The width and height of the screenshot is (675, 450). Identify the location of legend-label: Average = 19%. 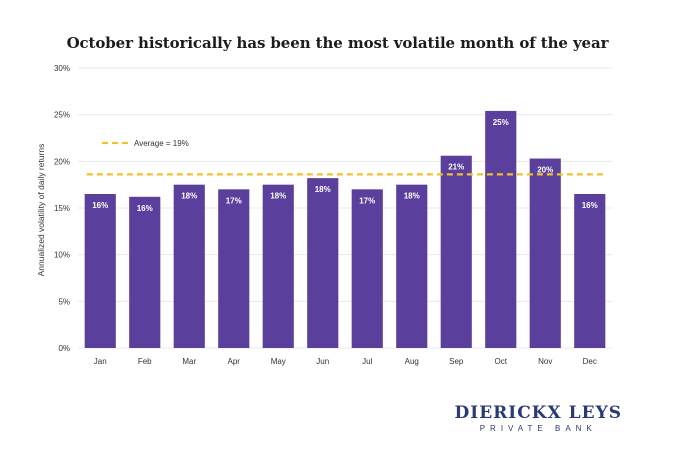
(161, 143).